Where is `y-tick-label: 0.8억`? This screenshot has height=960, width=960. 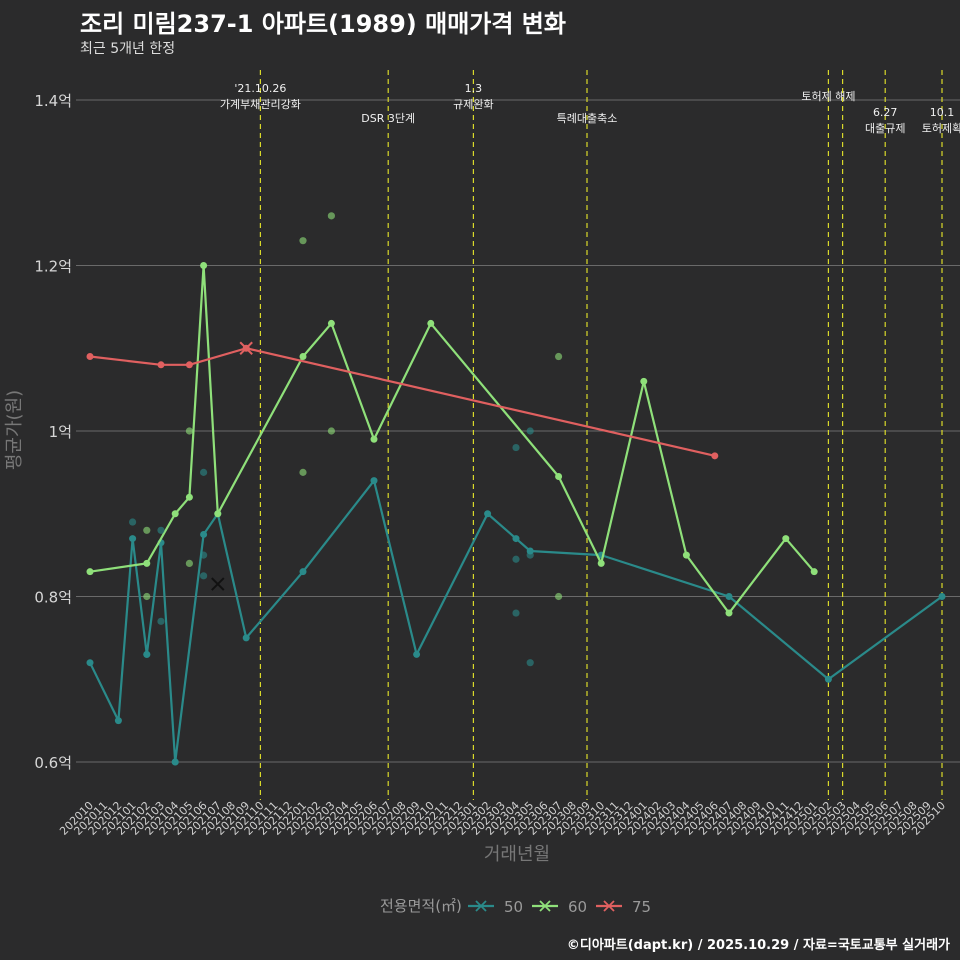
y-tick-label: 0.8억 is located at coordinates (53, 598).